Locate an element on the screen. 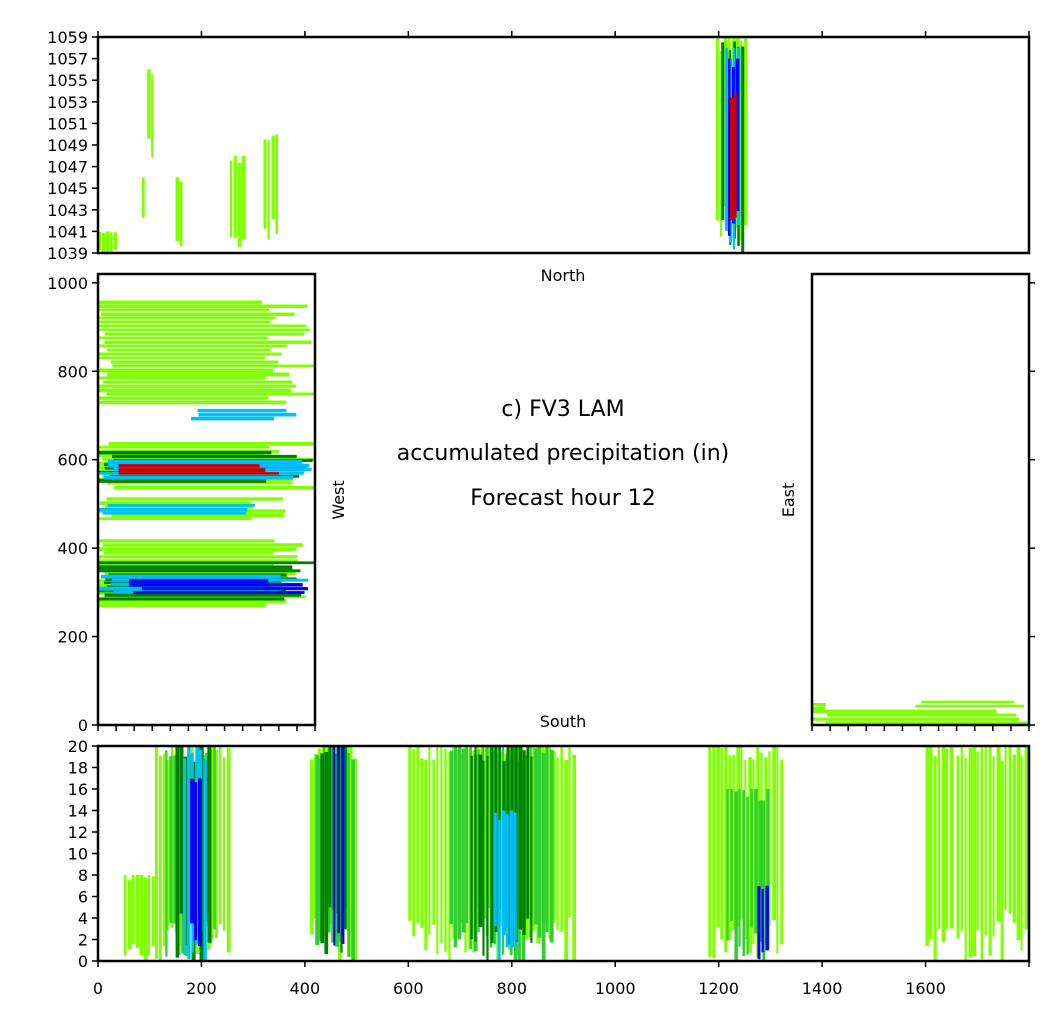 The height and width of the screenshot is (1031, 1064). south-label: South is located at coordinates (563, 721).